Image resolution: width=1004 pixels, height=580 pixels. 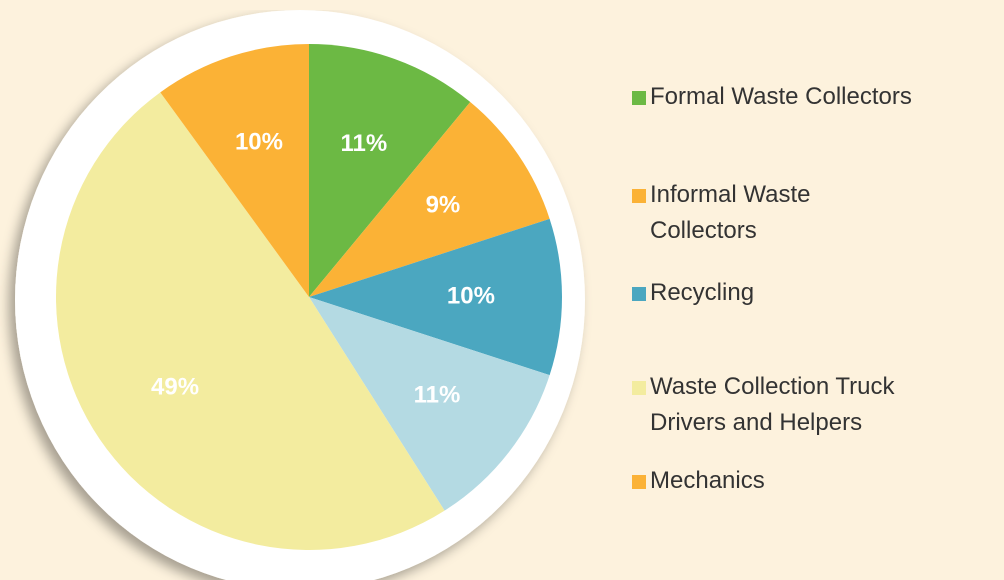 I want to click on data-label: 9%, so click(x=443, y=204).